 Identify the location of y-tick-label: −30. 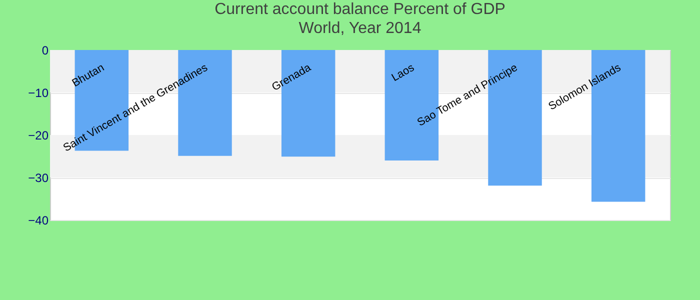
(38, 178).